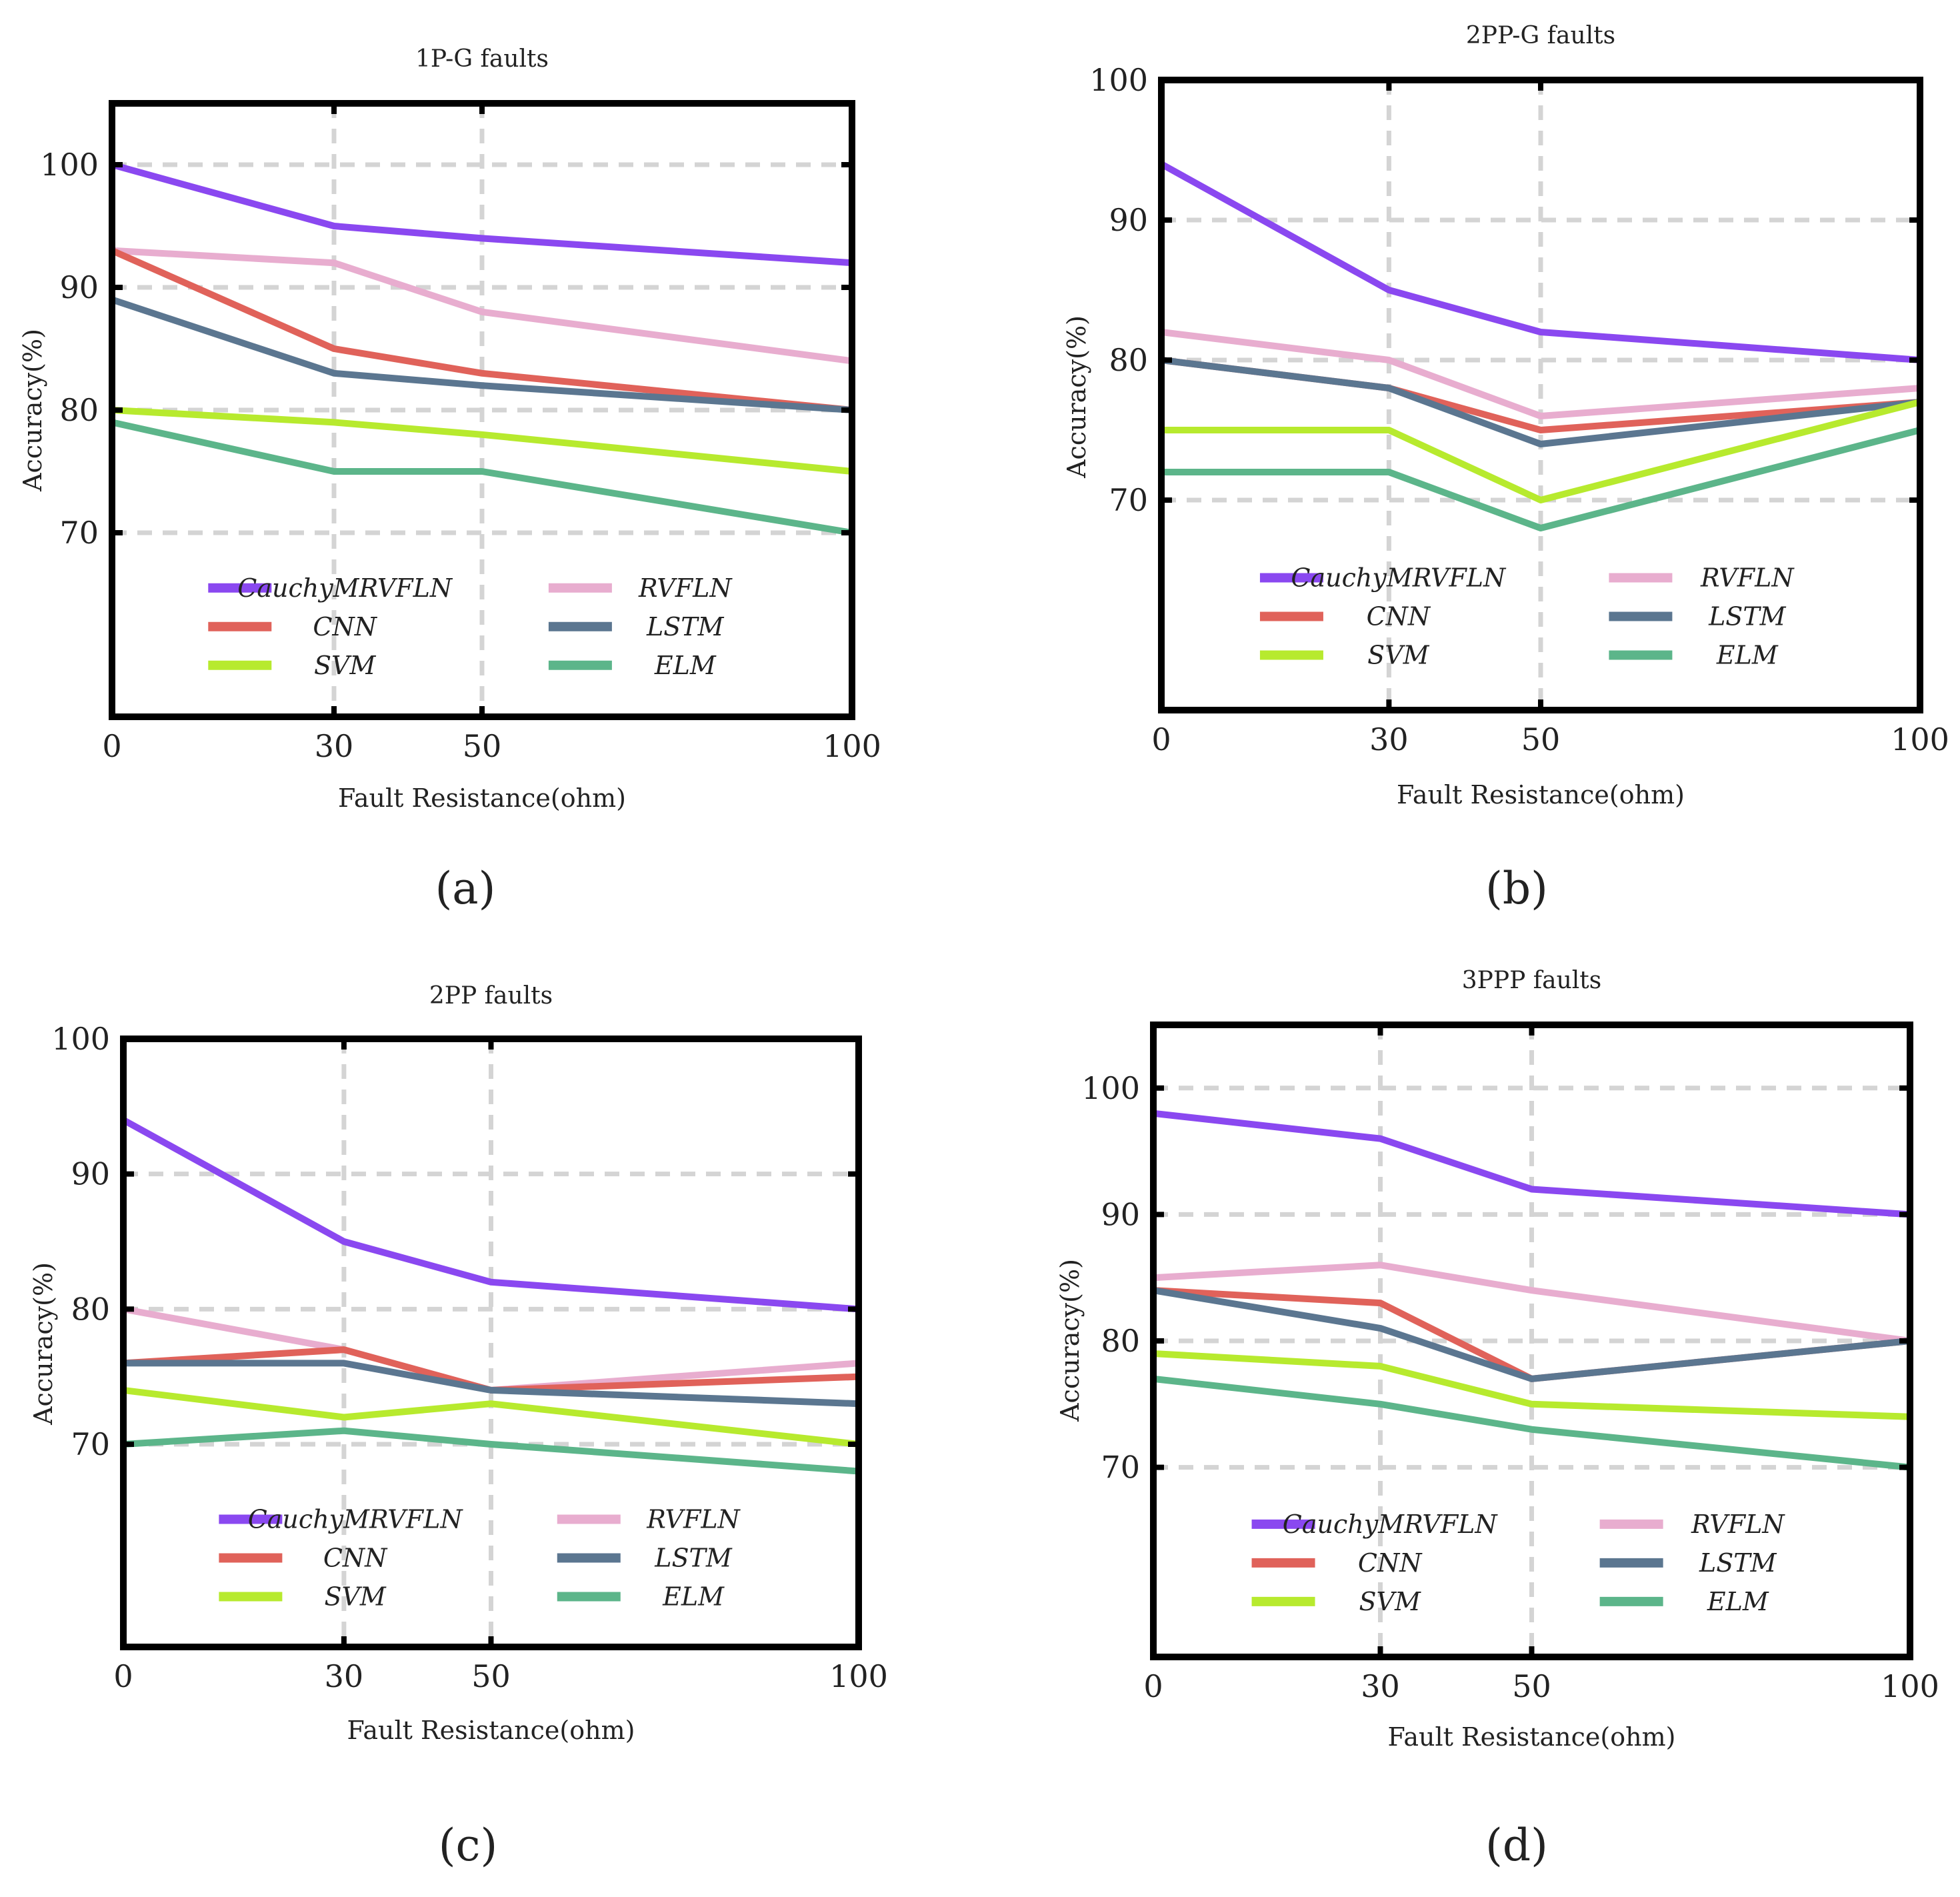 This screenshot has height=1897, width=1960. What do you see at coordinates (491, 996) in the screenshot?
I see `chart-title: 2PP faults` at bounding box center [491, 996].